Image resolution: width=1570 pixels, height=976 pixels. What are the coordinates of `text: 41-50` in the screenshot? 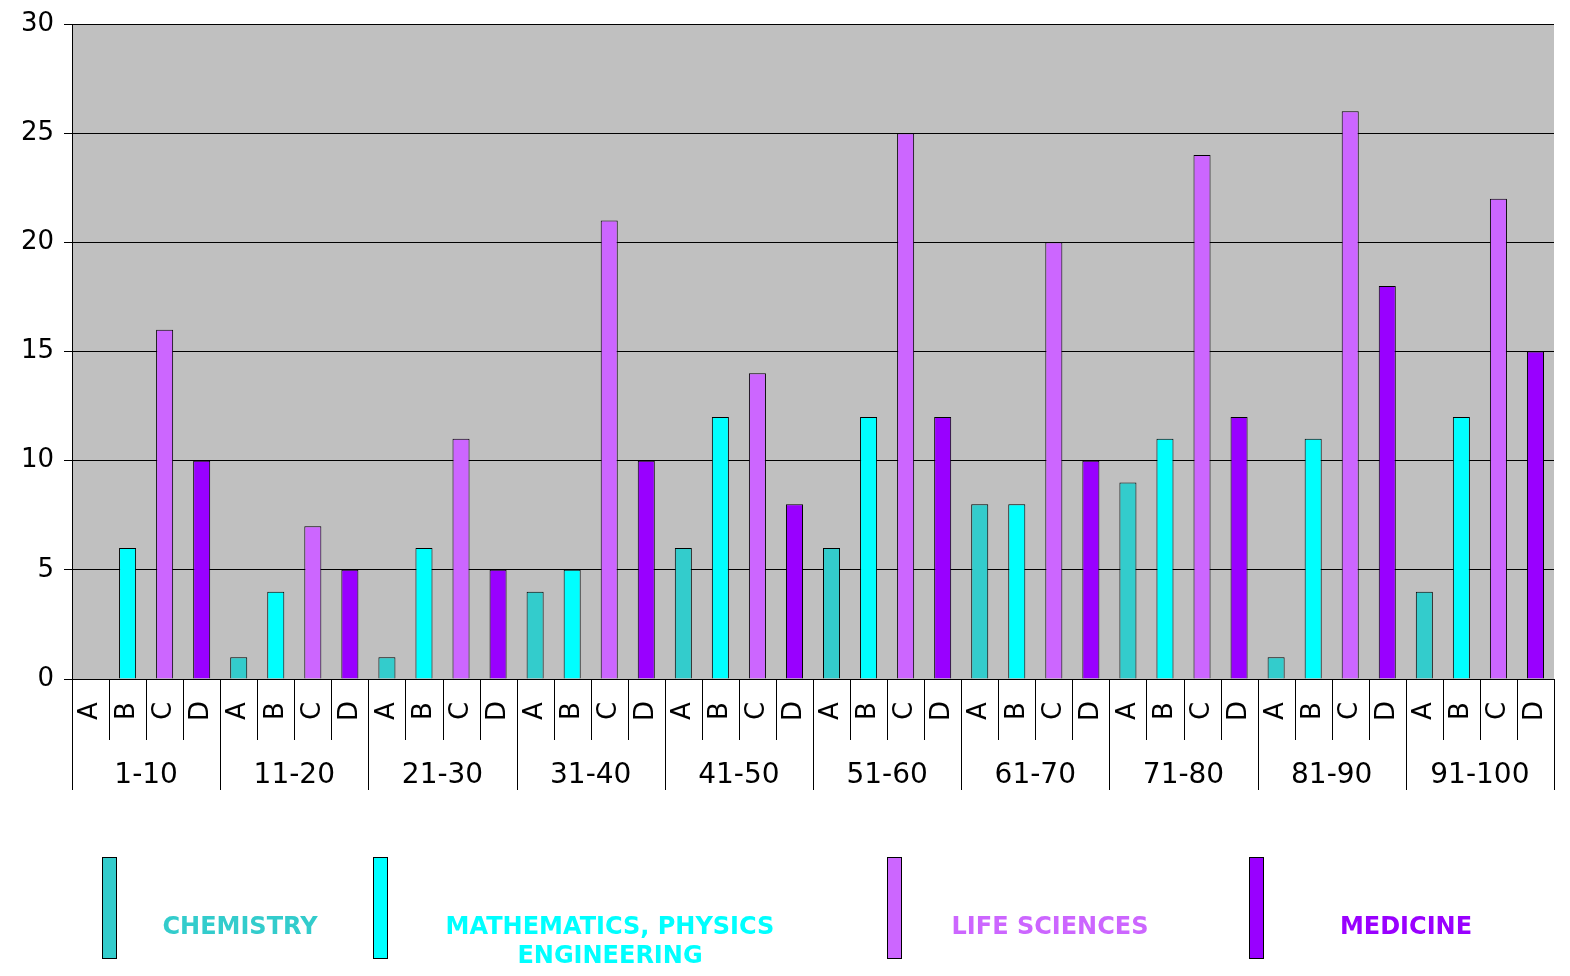 It's located at (739, 774).